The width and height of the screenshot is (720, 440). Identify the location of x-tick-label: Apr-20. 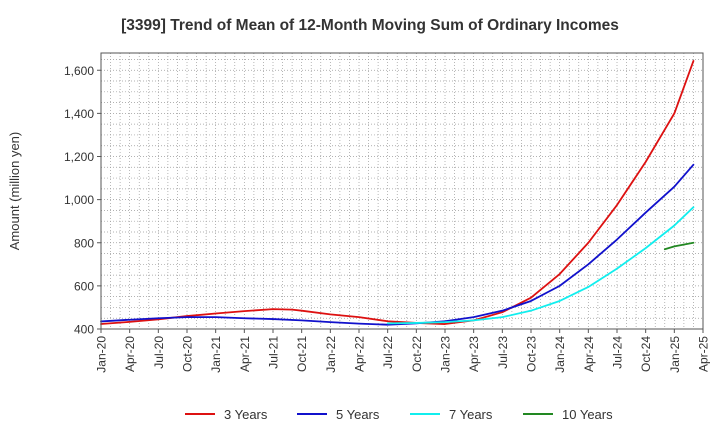
(130, 354).